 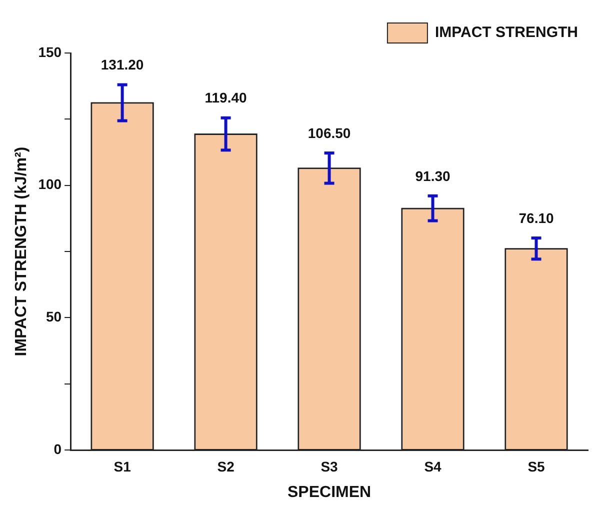 I want to click on y-tick-label: 150, so click(x=50, y=52).